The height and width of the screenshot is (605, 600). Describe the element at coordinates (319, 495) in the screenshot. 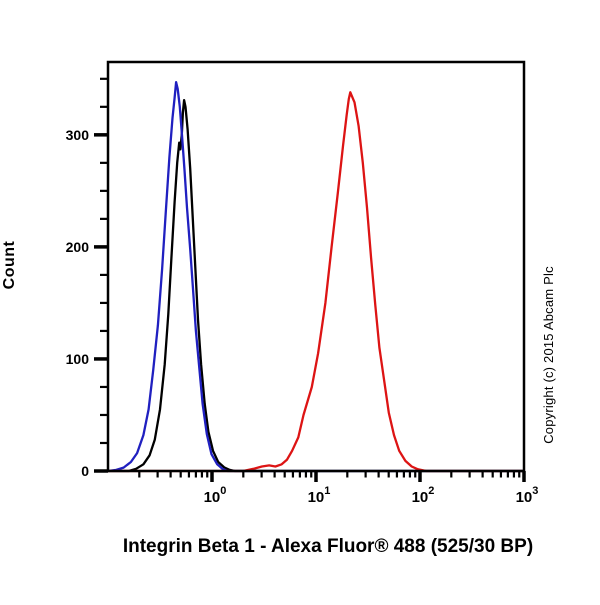

I see `x-tick-label: 10¹` at that location.